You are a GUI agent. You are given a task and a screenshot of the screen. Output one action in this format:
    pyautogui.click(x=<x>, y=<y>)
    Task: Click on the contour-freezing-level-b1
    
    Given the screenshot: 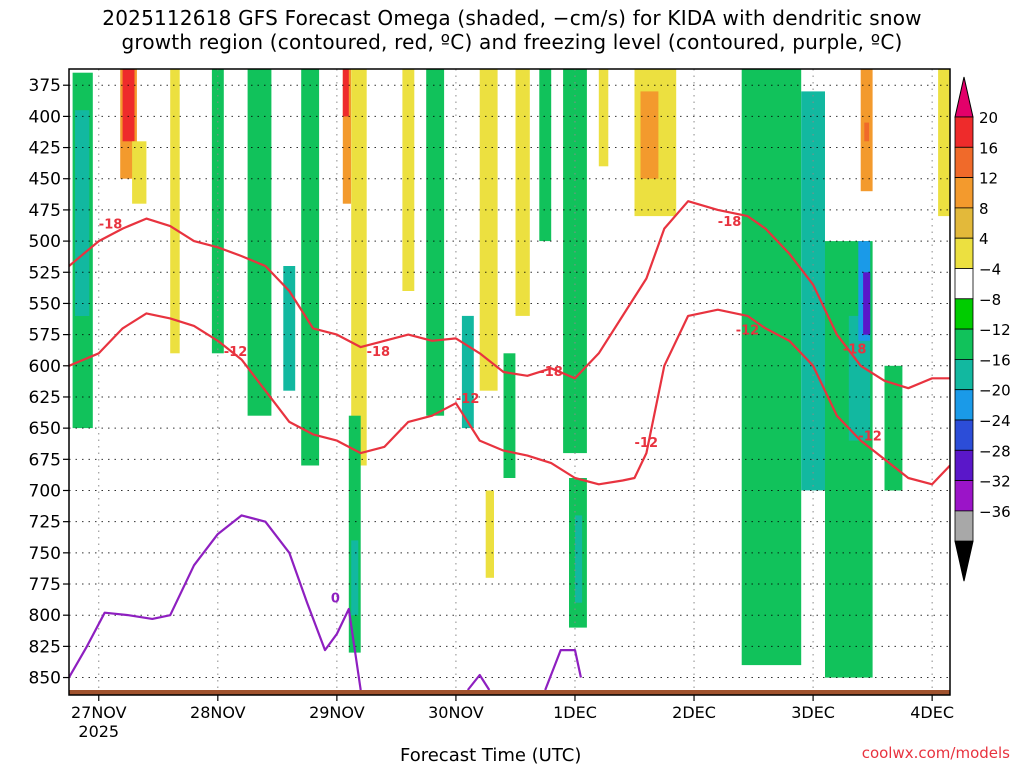 What is the action you would take?
    pyautogui.click(x=478, y=682)
    